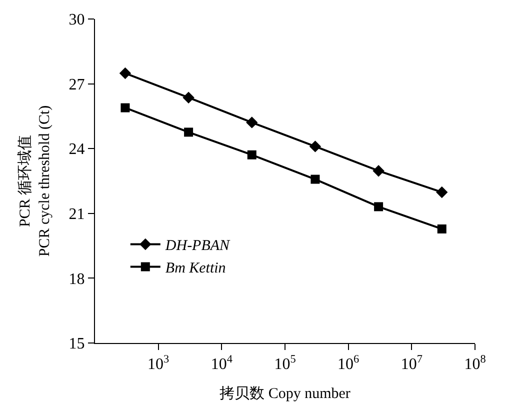 This screenshot has width=515, height=411. I want to click on x-tick-label: 10$^{5}$, so click(285, 363).